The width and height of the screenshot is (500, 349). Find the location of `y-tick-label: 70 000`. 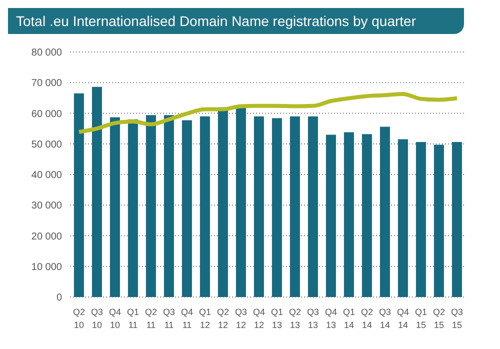

y-tick-label: 70 000 is located at coordinates (46, 84).